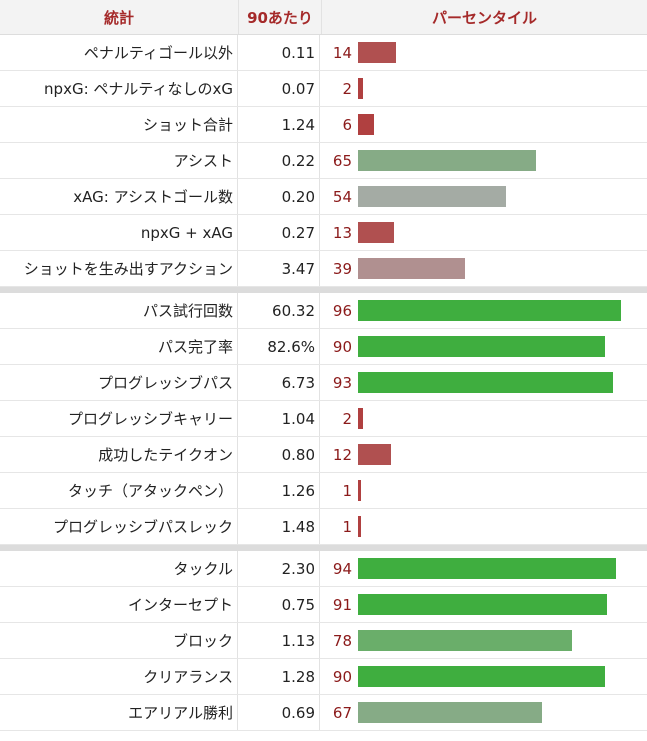 This screenshot has width=647, height=741. I want to click on table-row: パス完了率 82.6% 90, so click(323, 347).